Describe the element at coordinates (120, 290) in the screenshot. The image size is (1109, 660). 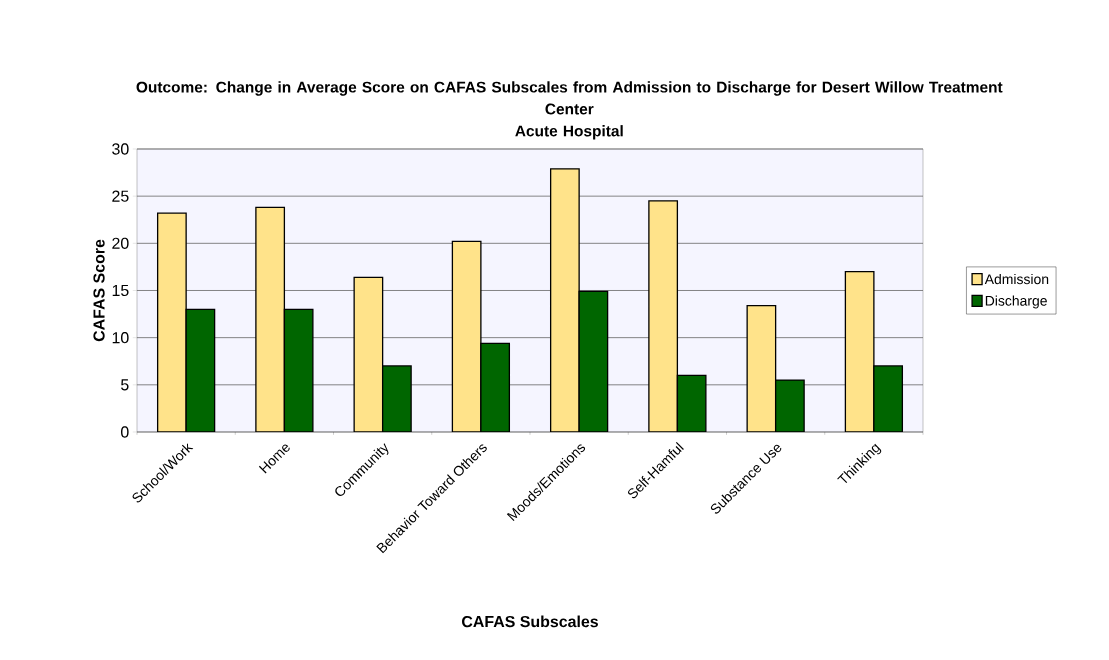
I see `y-tick-label: 15` at that location.